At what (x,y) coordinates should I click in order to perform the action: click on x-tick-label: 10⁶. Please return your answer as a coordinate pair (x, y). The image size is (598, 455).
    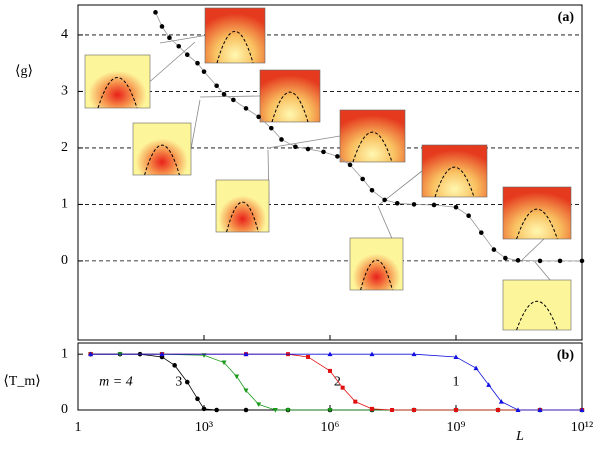
    Looking at the image, I should click on (330, 427).